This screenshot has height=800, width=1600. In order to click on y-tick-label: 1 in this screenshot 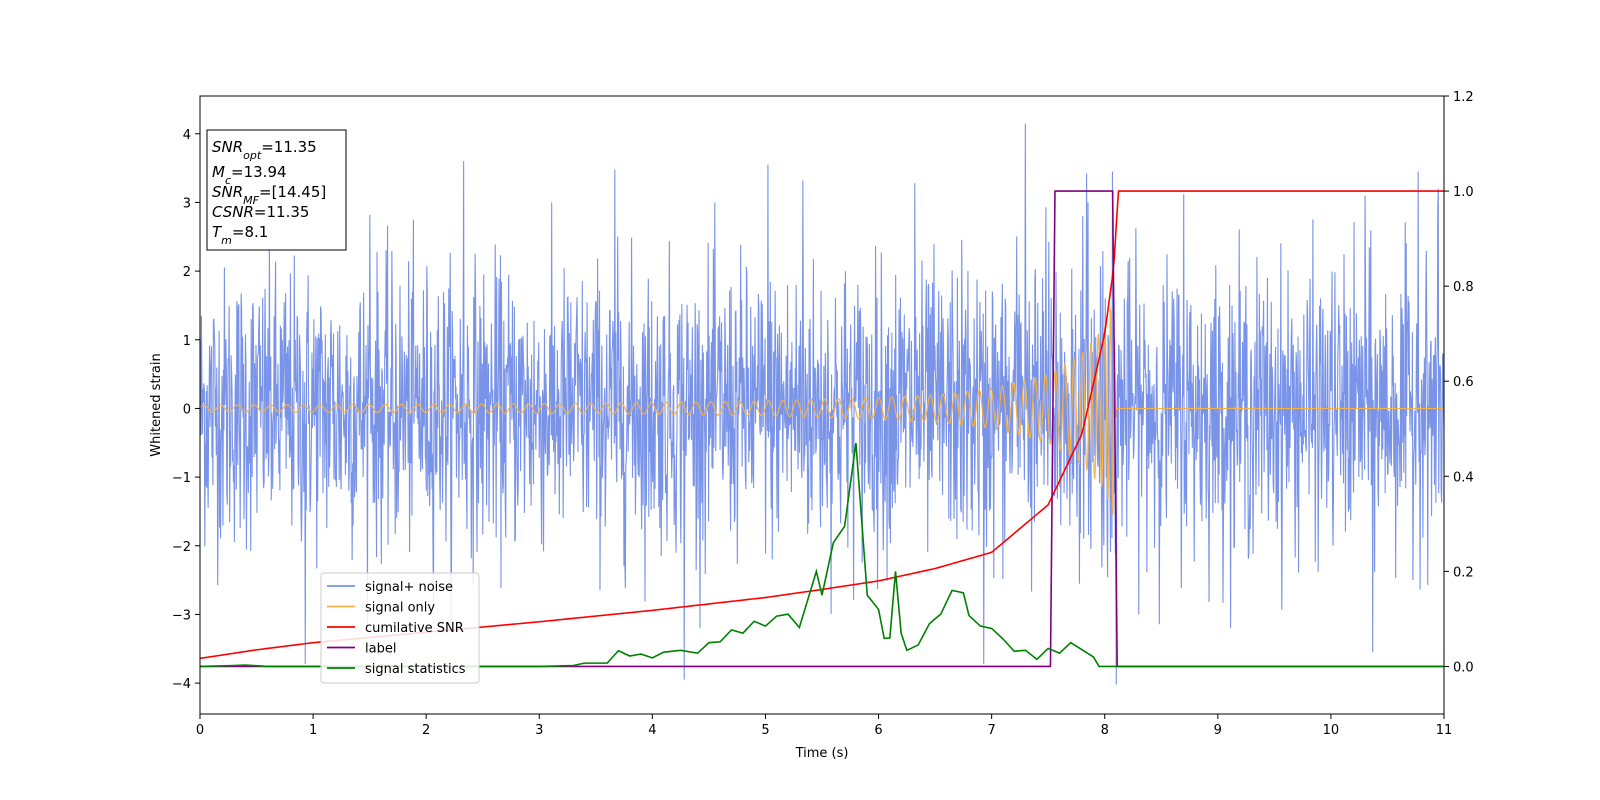, I will do `click(187, 341)`.